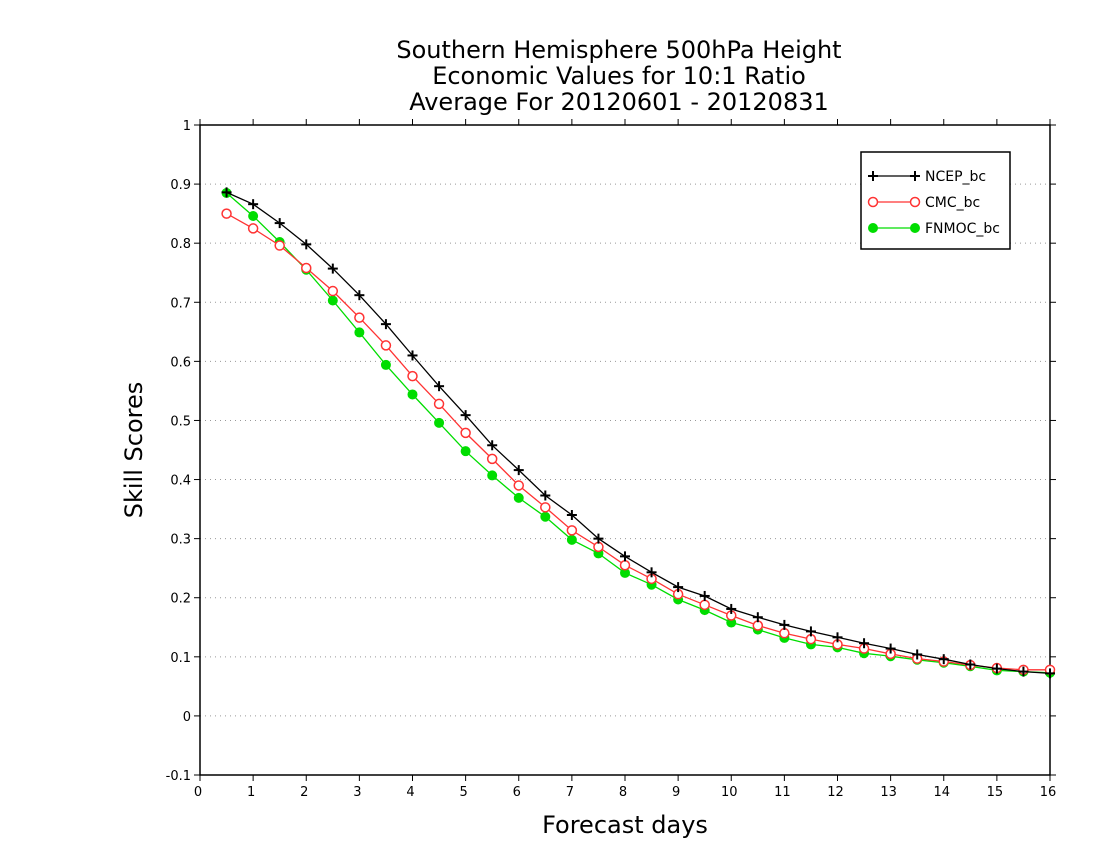  What do you see at coordinates (782, 792) in the screenshot?
I see `x-tick-label: 11` at bounding box center [782, 792].